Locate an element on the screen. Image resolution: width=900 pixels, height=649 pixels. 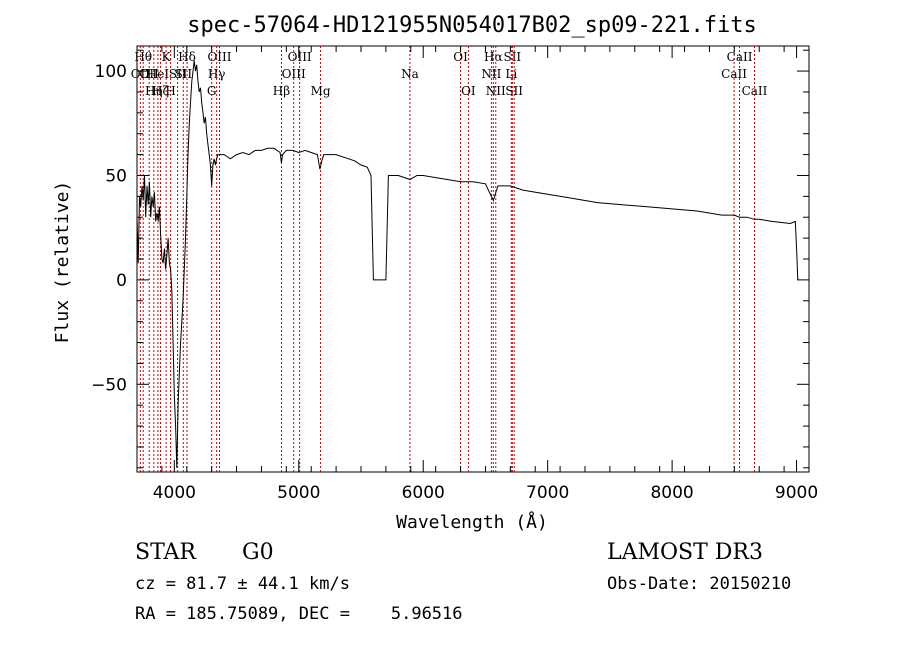
spectral-line-label: K is located at coordinates (167, 57).